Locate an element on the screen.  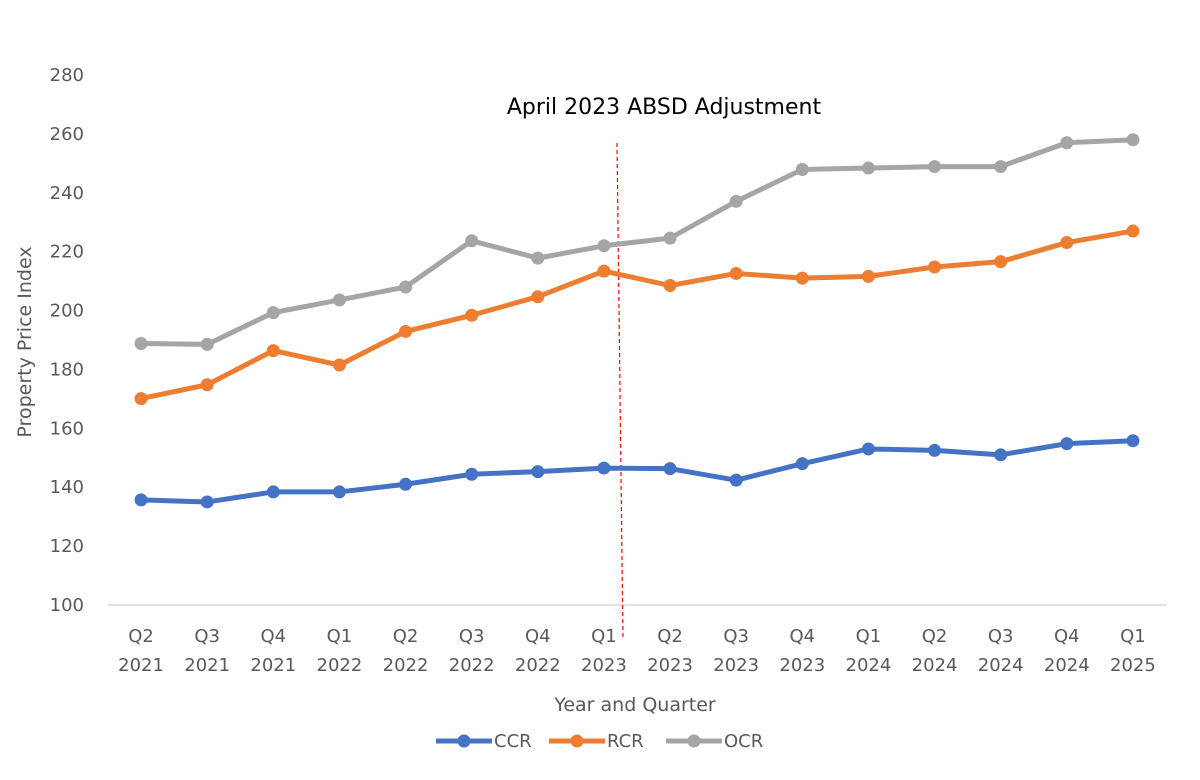
series-line-ccr is located at coordinates (637, 471).